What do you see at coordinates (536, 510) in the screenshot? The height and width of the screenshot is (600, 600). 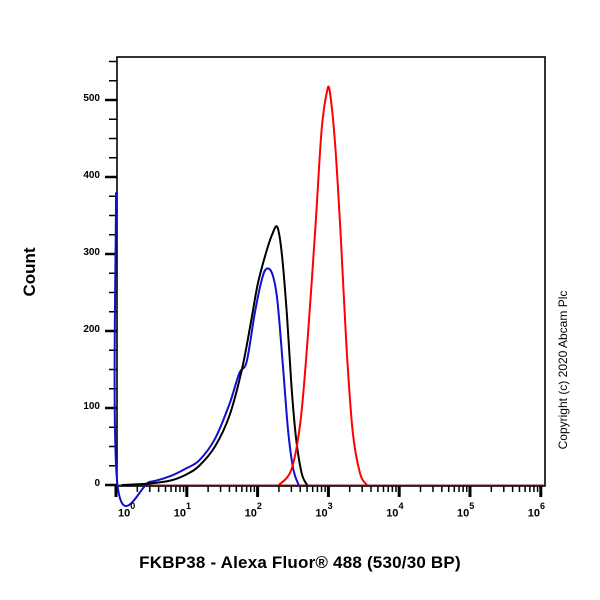 I see `x-tick-label: 10⁶` at bounding box center [536, 510].